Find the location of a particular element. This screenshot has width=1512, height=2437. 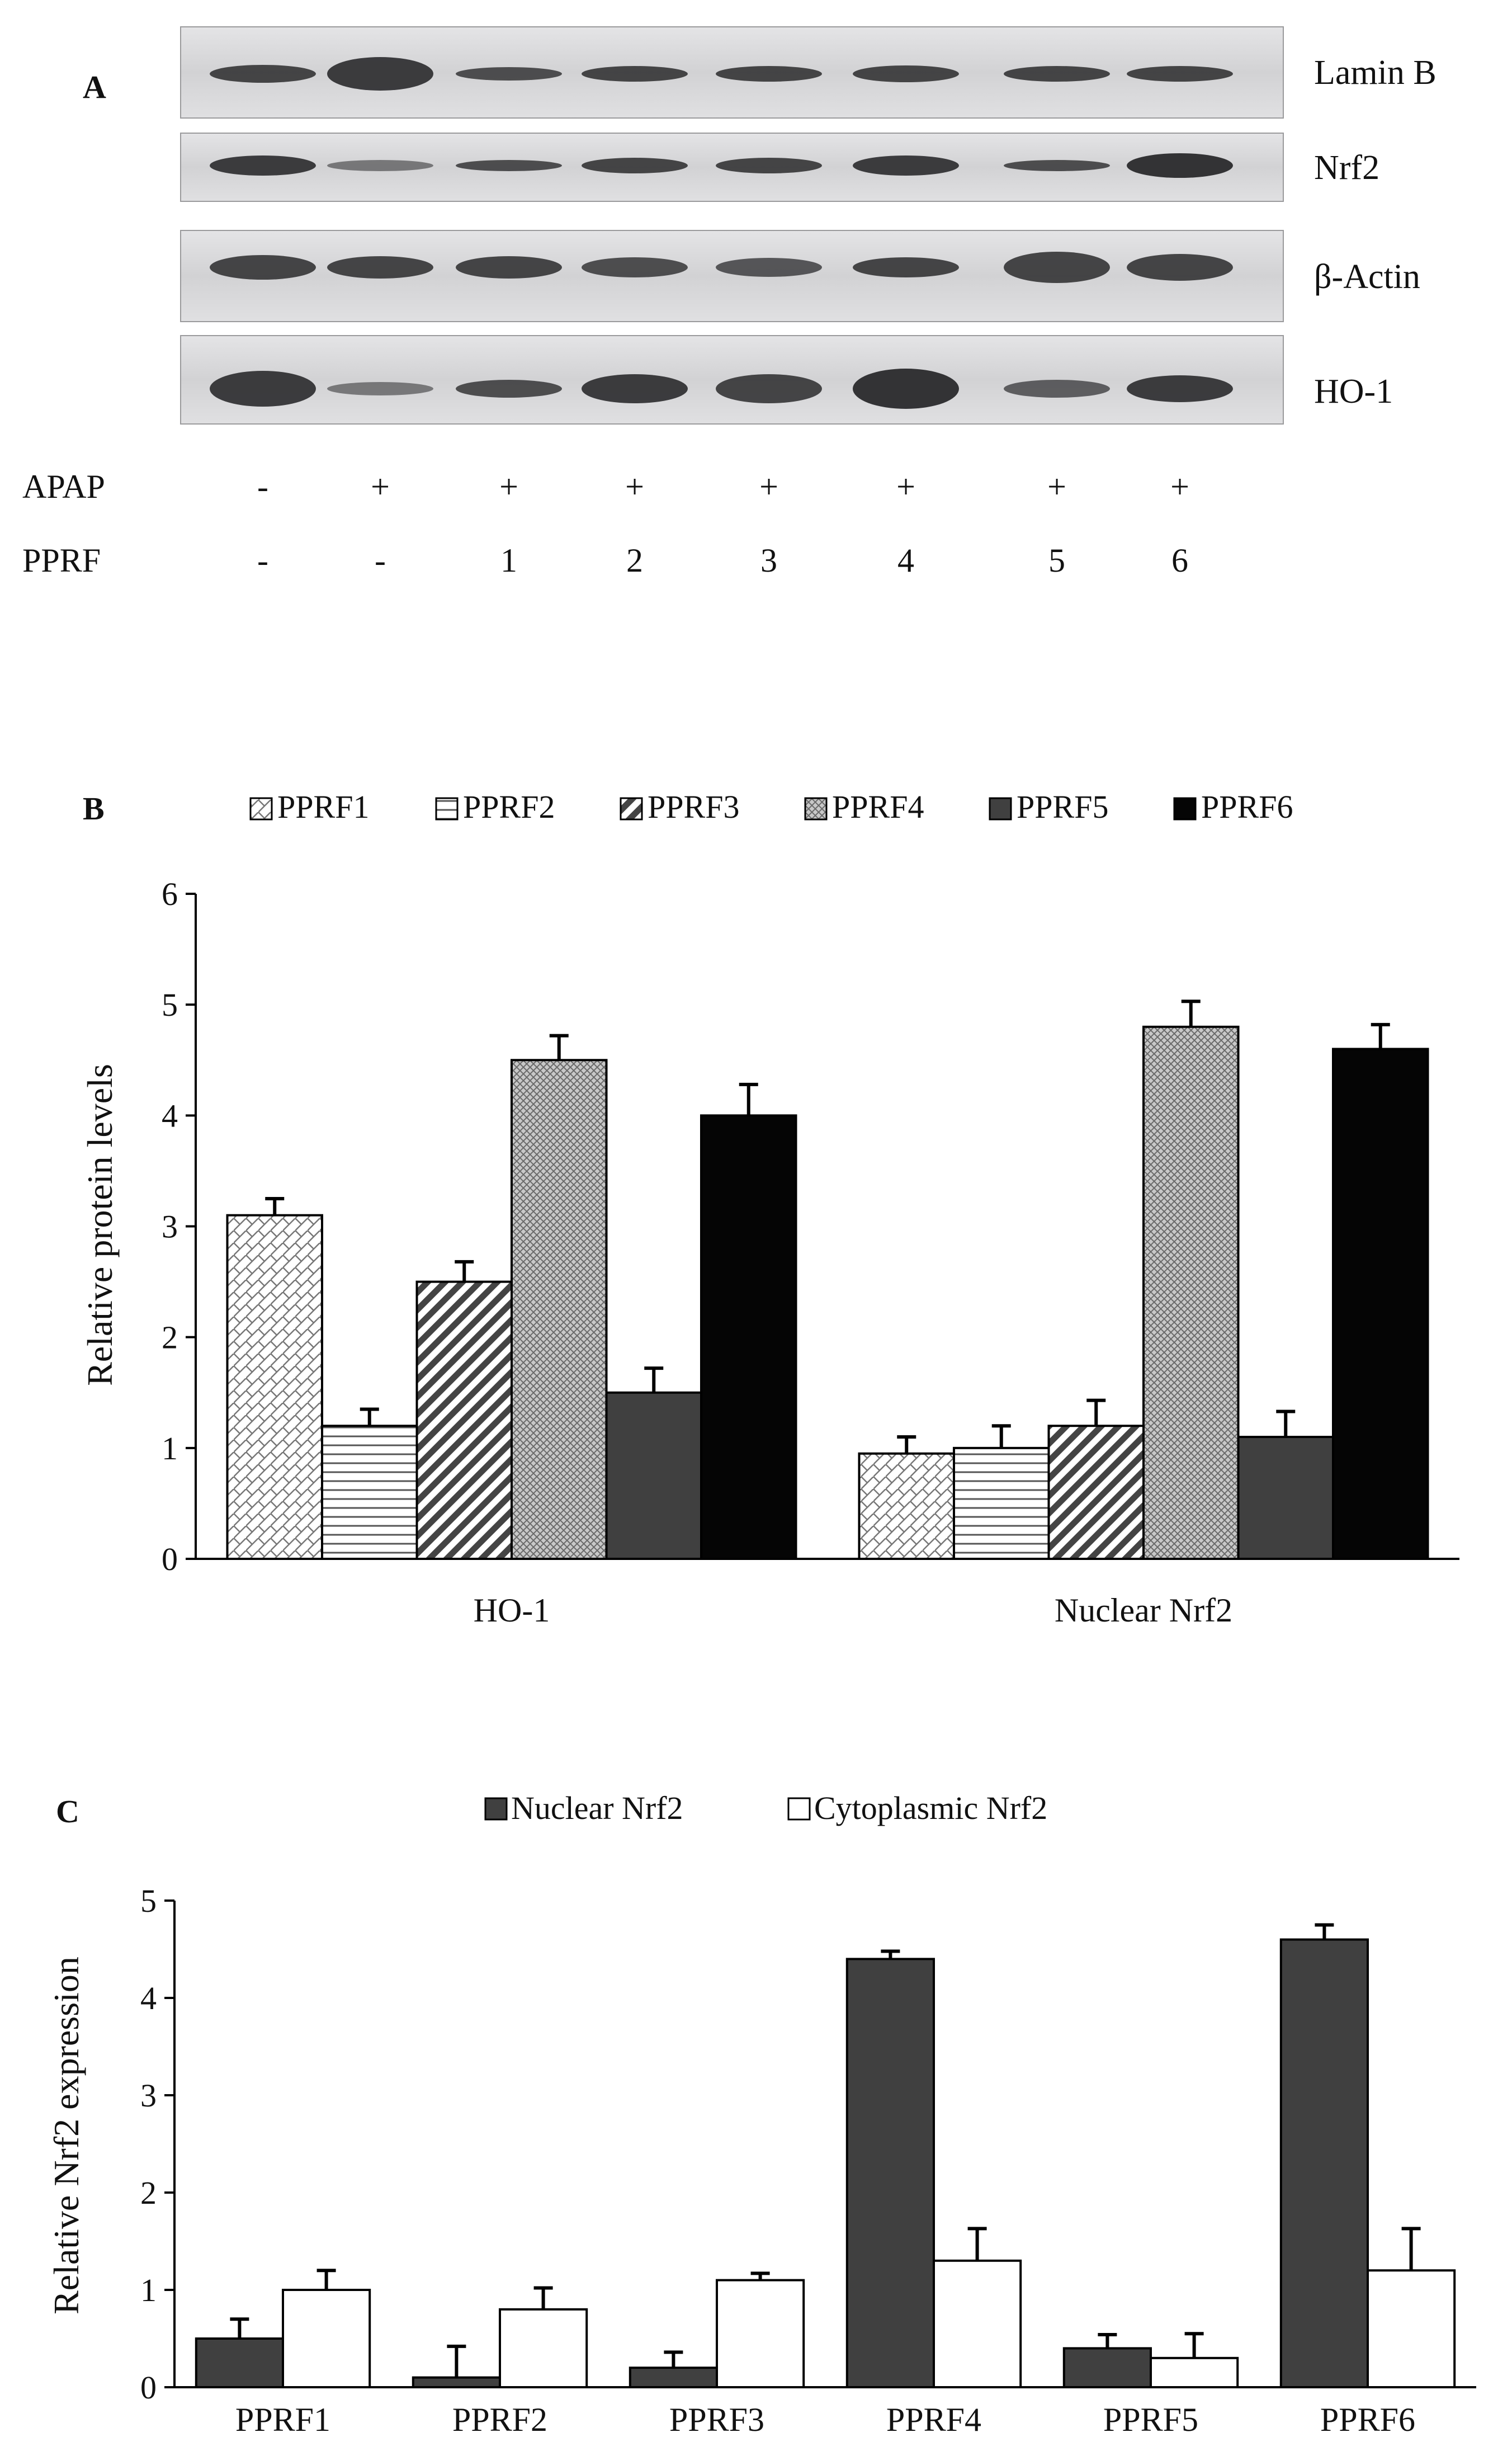

bar-cytoplasmic-nrf2-pprf6 is located at coordinates (1411, 2328).